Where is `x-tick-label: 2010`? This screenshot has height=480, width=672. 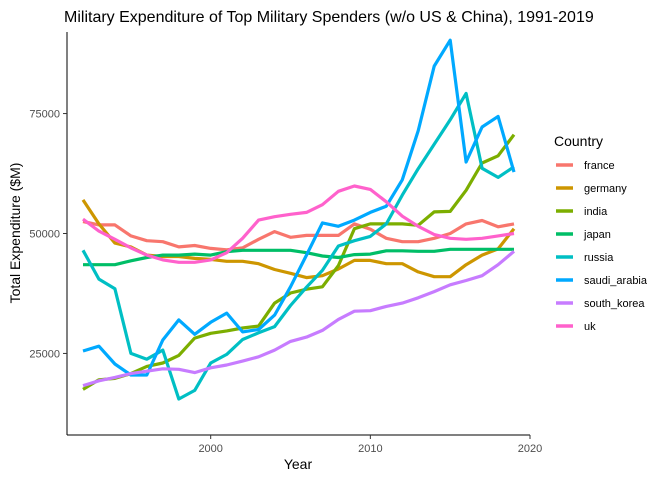
x-tick-label: 2010 is located at coordinates (370, 449).